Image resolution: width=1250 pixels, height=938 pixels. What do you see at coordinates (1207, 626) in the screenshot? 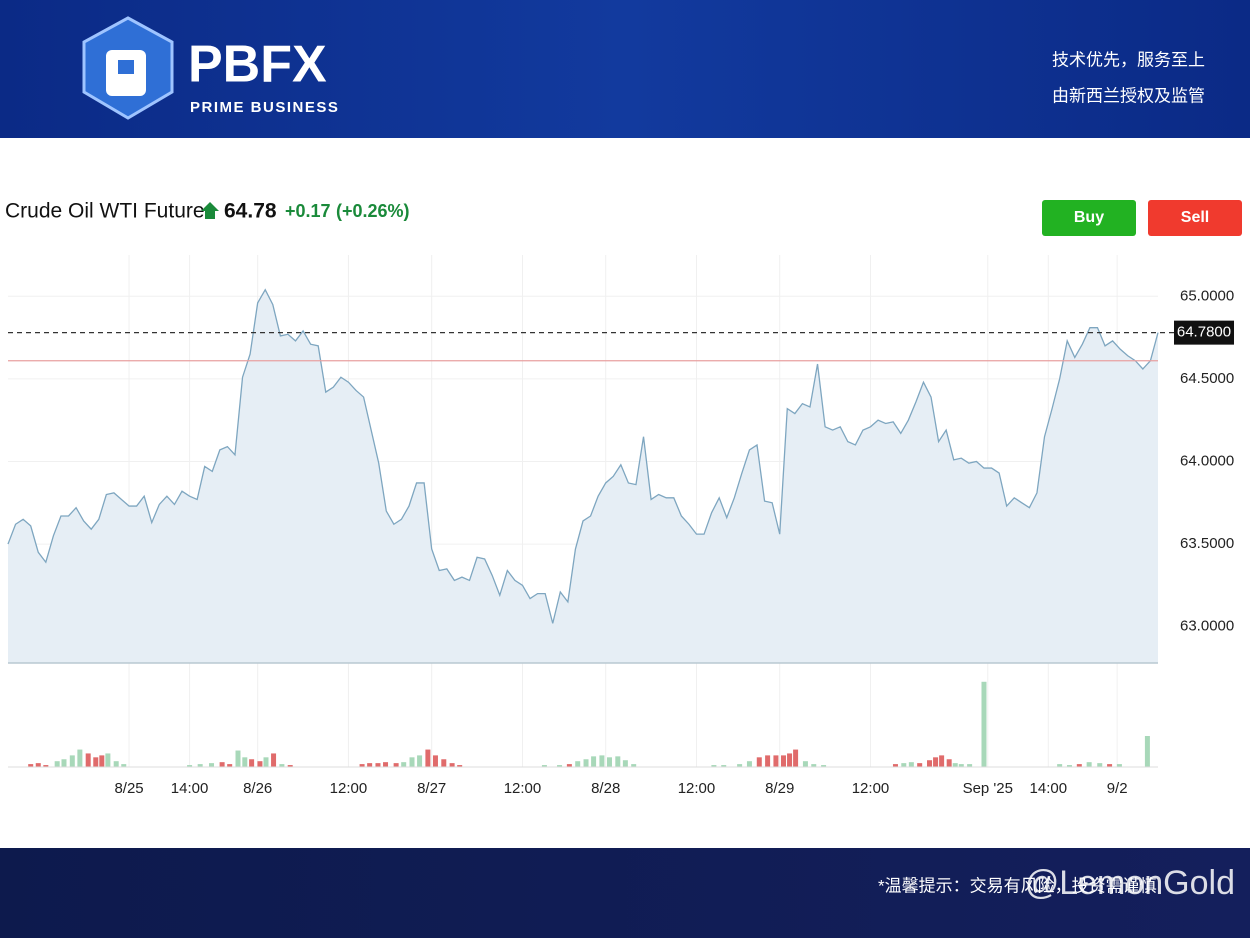
I see `y-tick-label: 63.0000` at bounding box center [1207, 626].